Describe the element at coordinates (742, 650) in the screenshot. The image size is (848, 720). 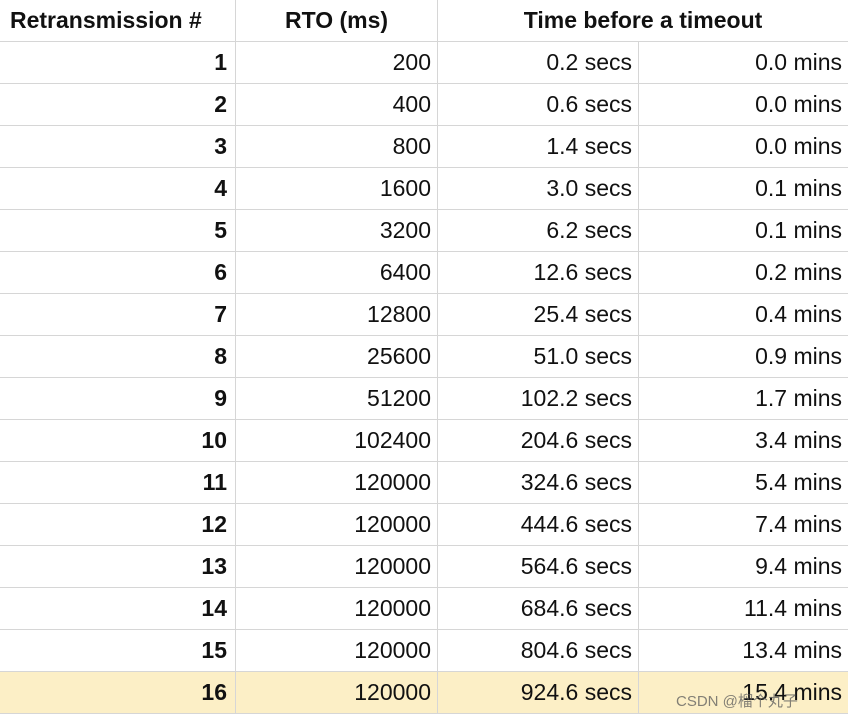
I see `table-cell: 13.4 mins` at that location.